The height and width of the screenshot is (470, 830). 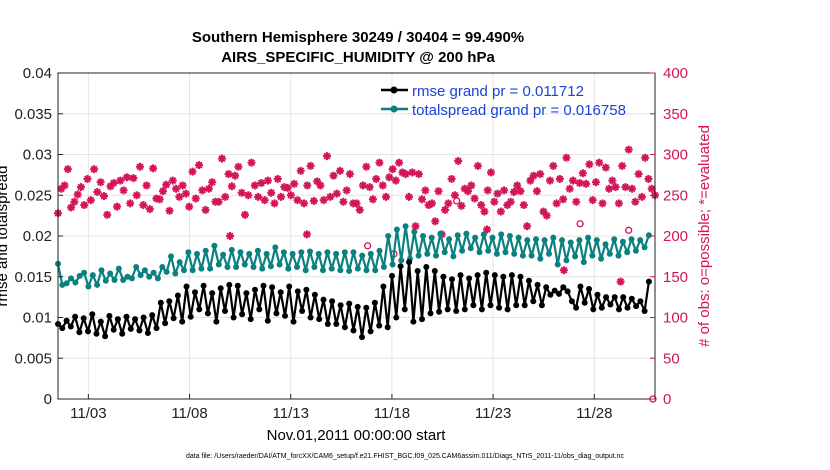 What do you see at coordinates (519, 110) in the screenshot?
I see `legend-spread-label: totalspread grand pr = 0.016758` at bounding box center [519, 110].